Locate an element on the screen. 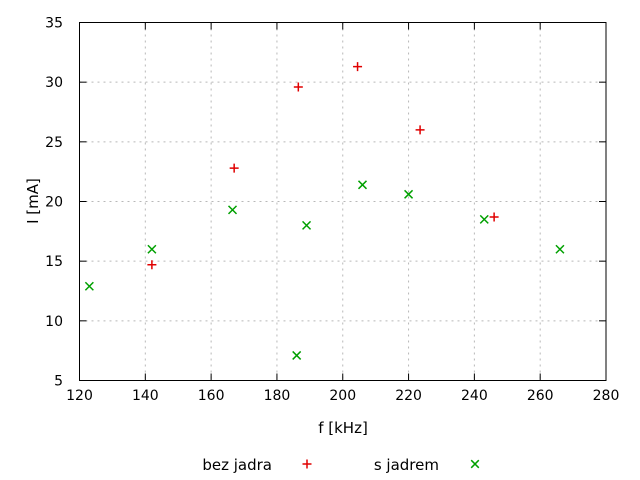 The width and height of the screenshot is (640, 480). cross-marker-icon is located at coordinates (475, 464).